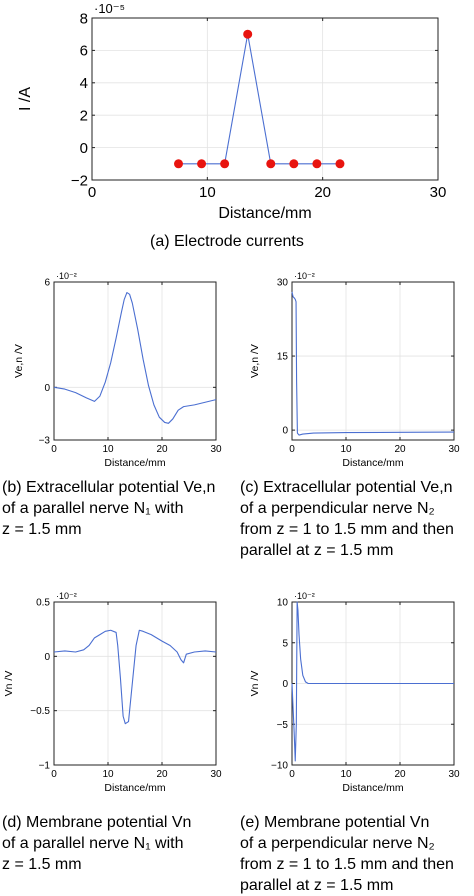  Describe the element at coordinates (45, 441) in the screenshot. I see `y-tick-label-0: −3` at that location.